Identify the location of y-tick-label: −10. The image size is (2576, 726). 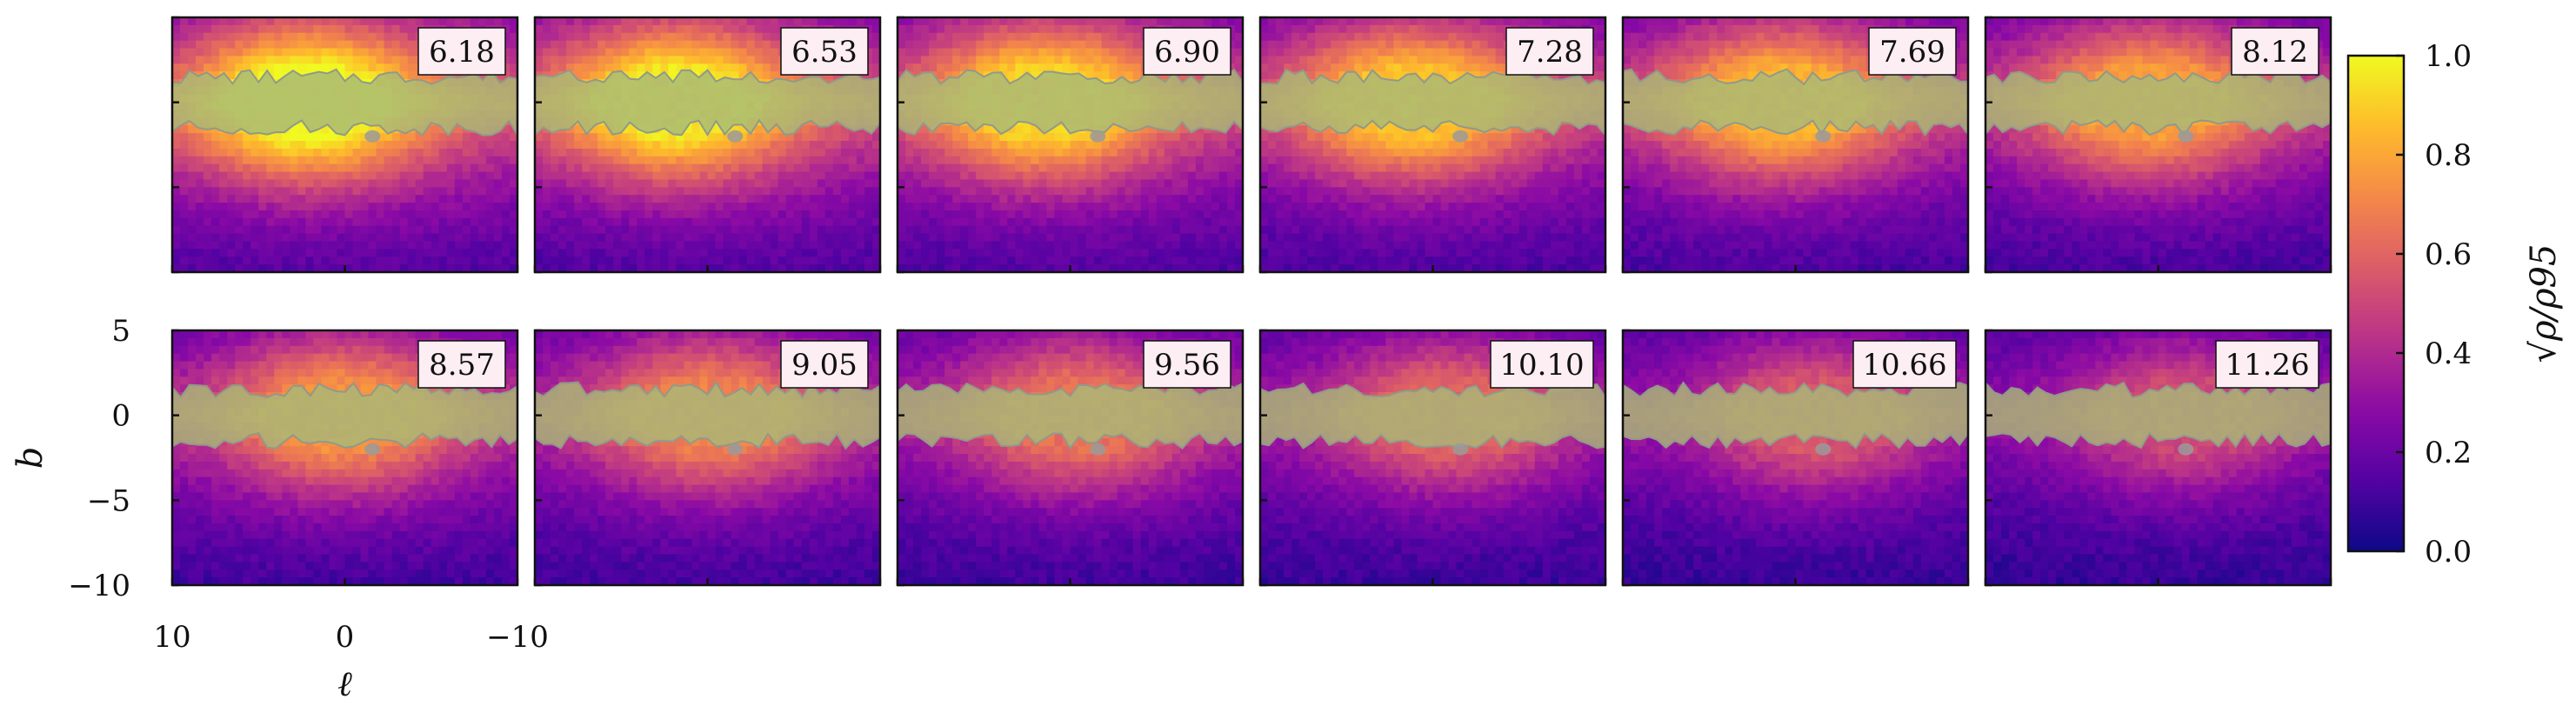
(99, 586).